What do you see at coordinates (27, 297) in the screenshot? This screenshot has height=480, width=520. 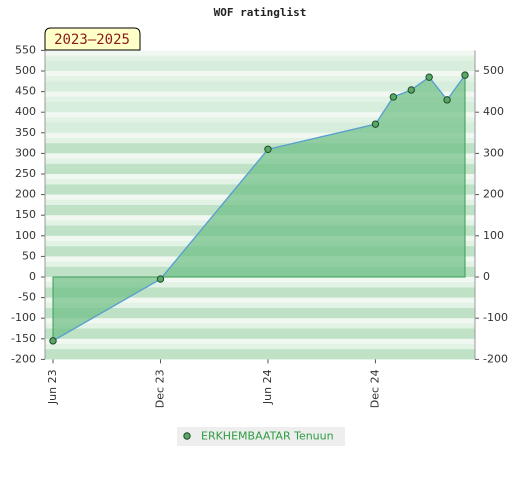 I see `y-tick-label: -50` at bounding box center [27, 297].